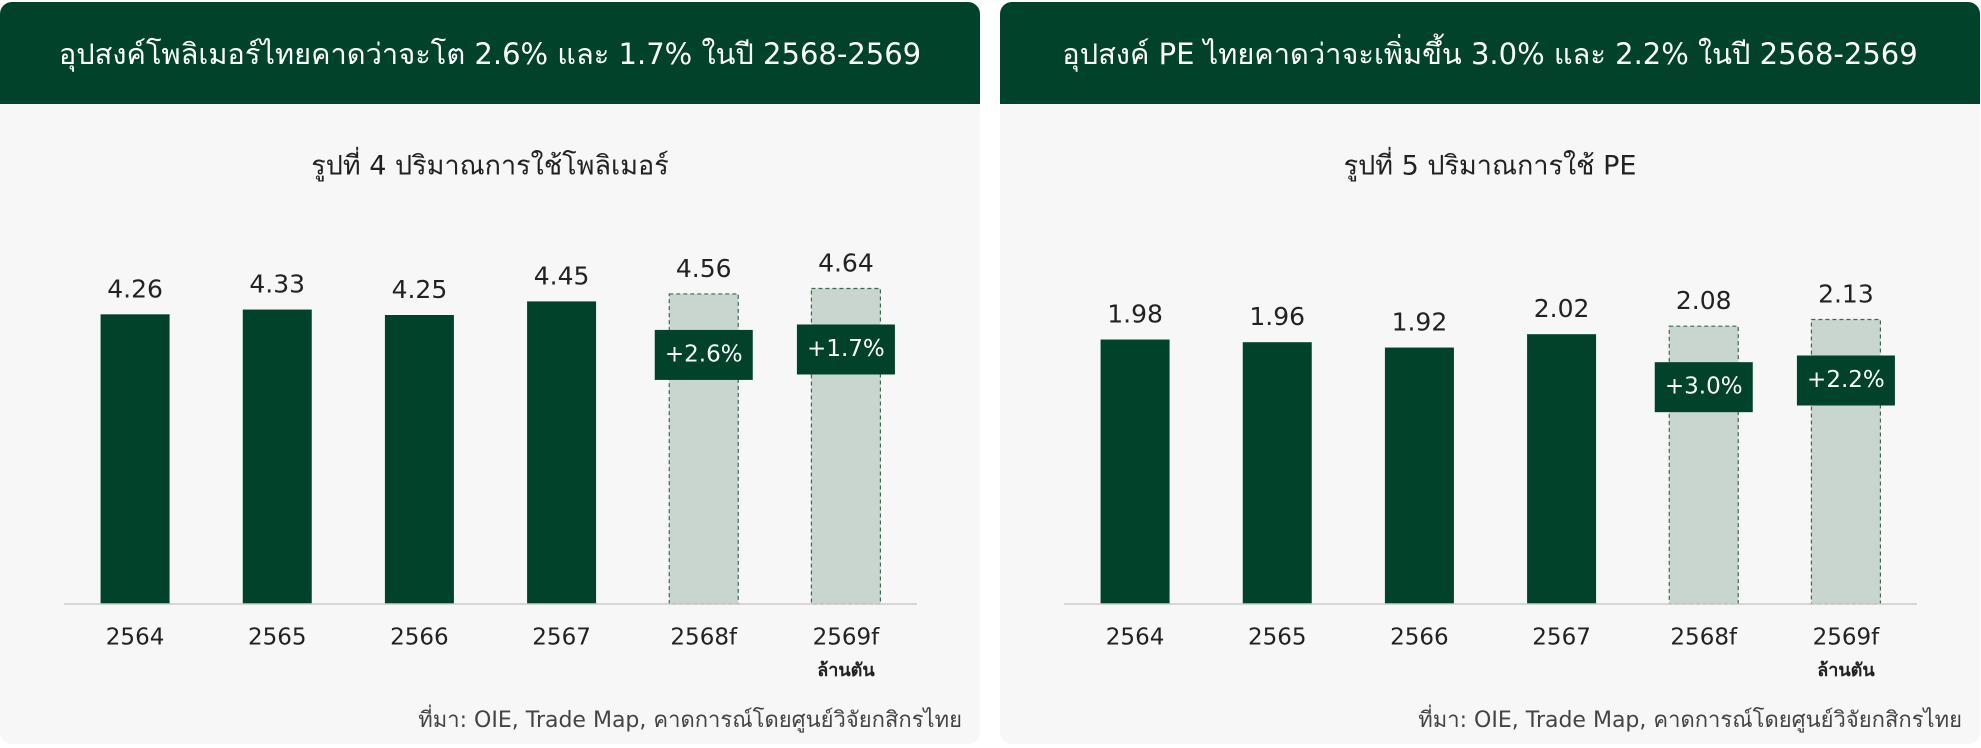 This screenshot has height=748, width=1981. Describe the element at coordinates (1277, 316) in the screenshot. I see `value-label: 1.96` at that location.